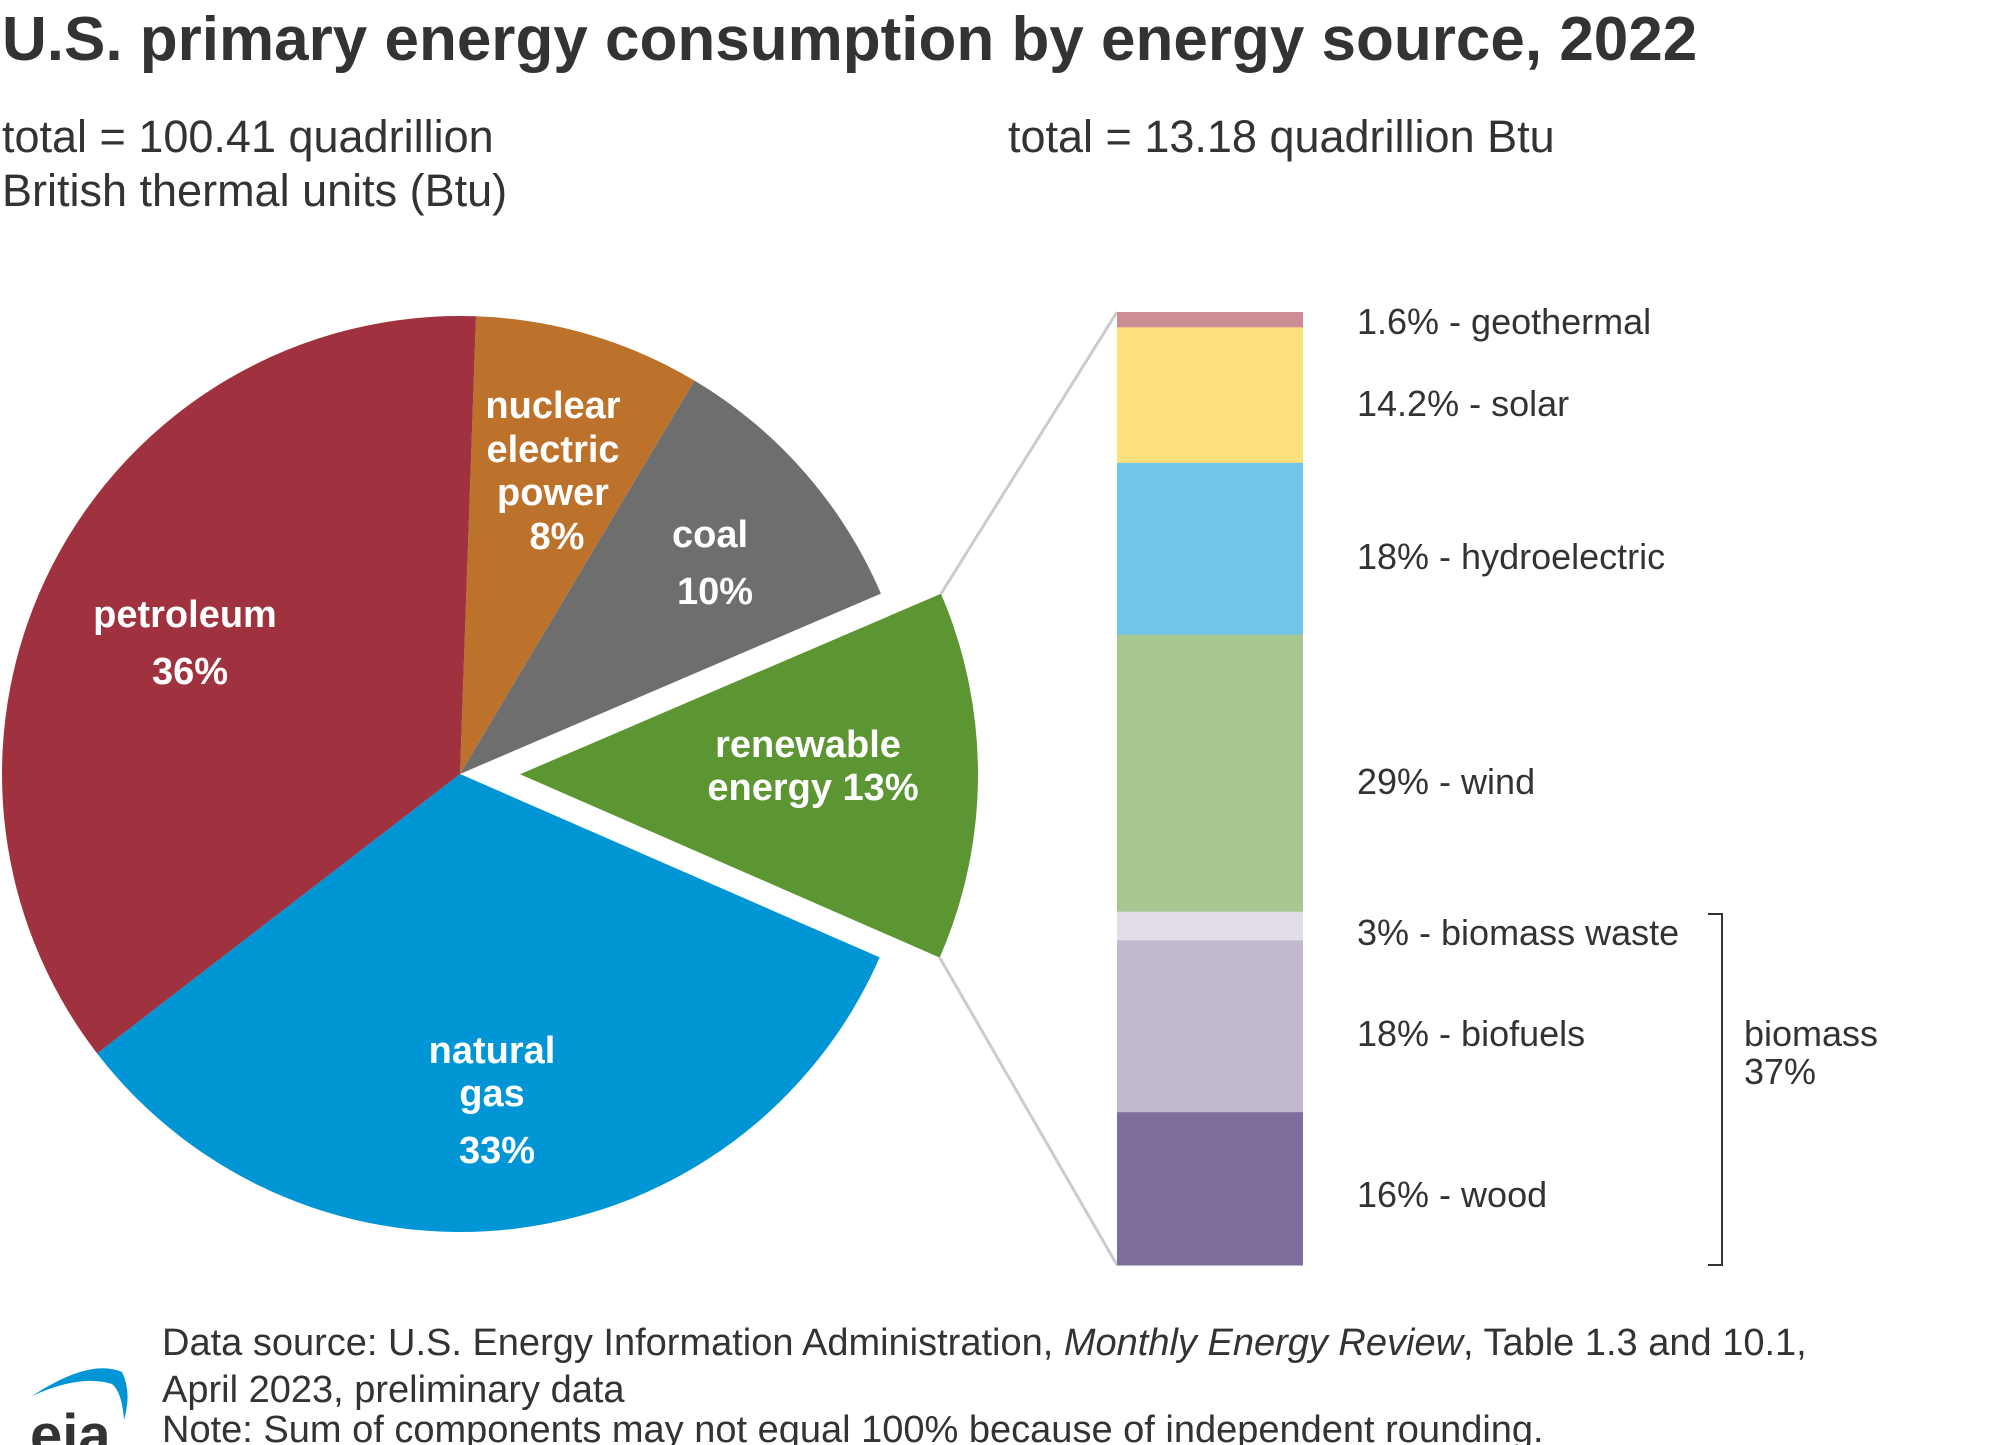 The width and height of the screenshot is (1991, 1445). Describe the element at coordinates (1511, 556) in the screenshot. I see `label-hydroelectric: 18% - hydroelectric` at that location.